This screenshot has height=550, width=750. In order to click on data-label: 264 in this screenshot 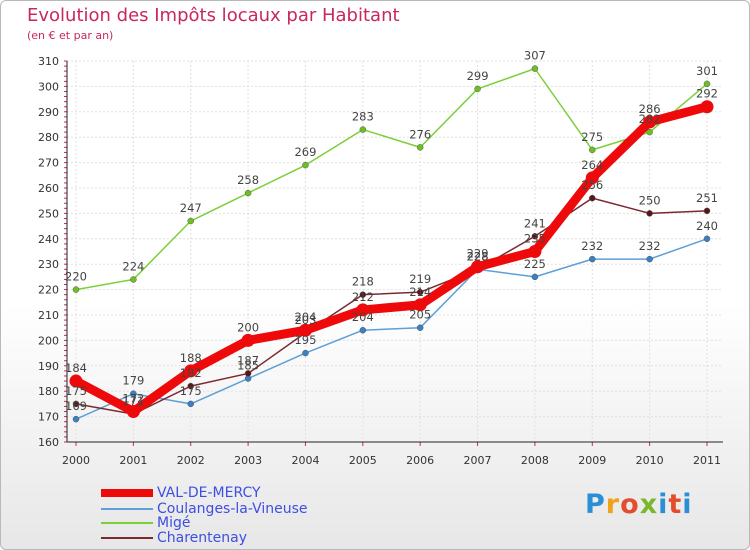, I will do `click(592, 165)`.